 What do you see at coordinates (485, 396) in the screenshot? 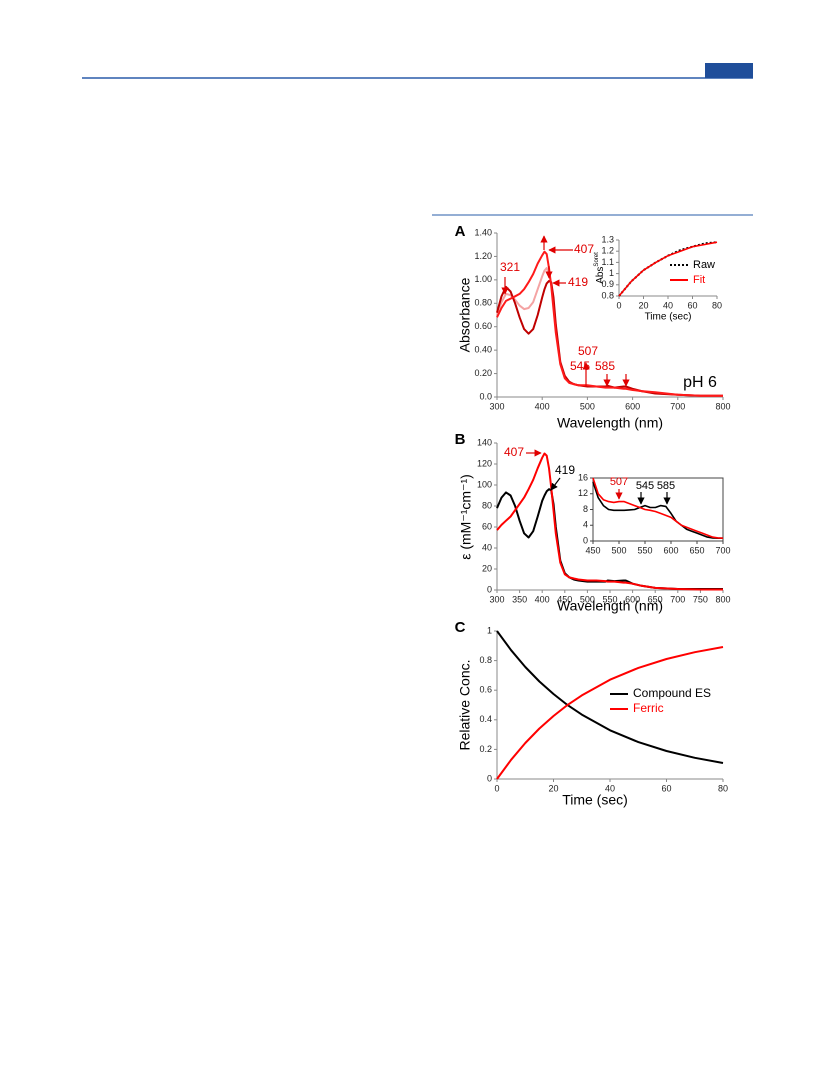
I see `y-tick-label: 0.0` at bounding box center [485, 396].